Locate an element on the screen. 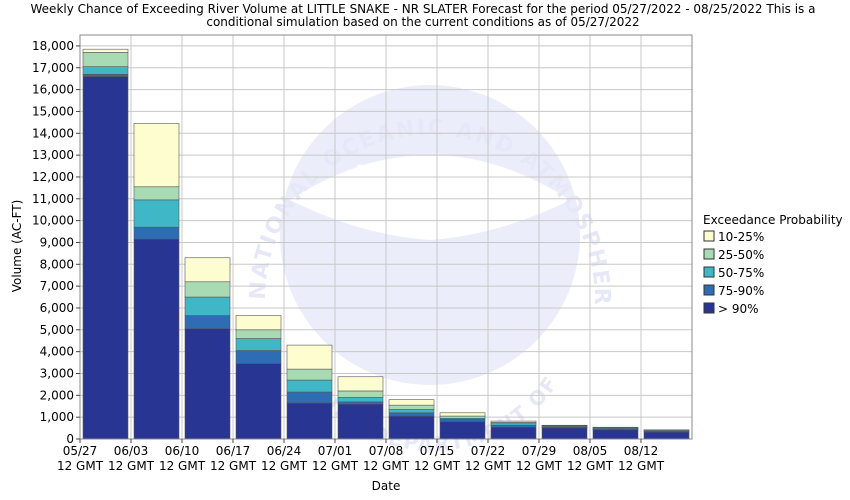 This screenshot has height=500, width=850. x-tick-date: 05/27 is located at coordinates (80, 451).